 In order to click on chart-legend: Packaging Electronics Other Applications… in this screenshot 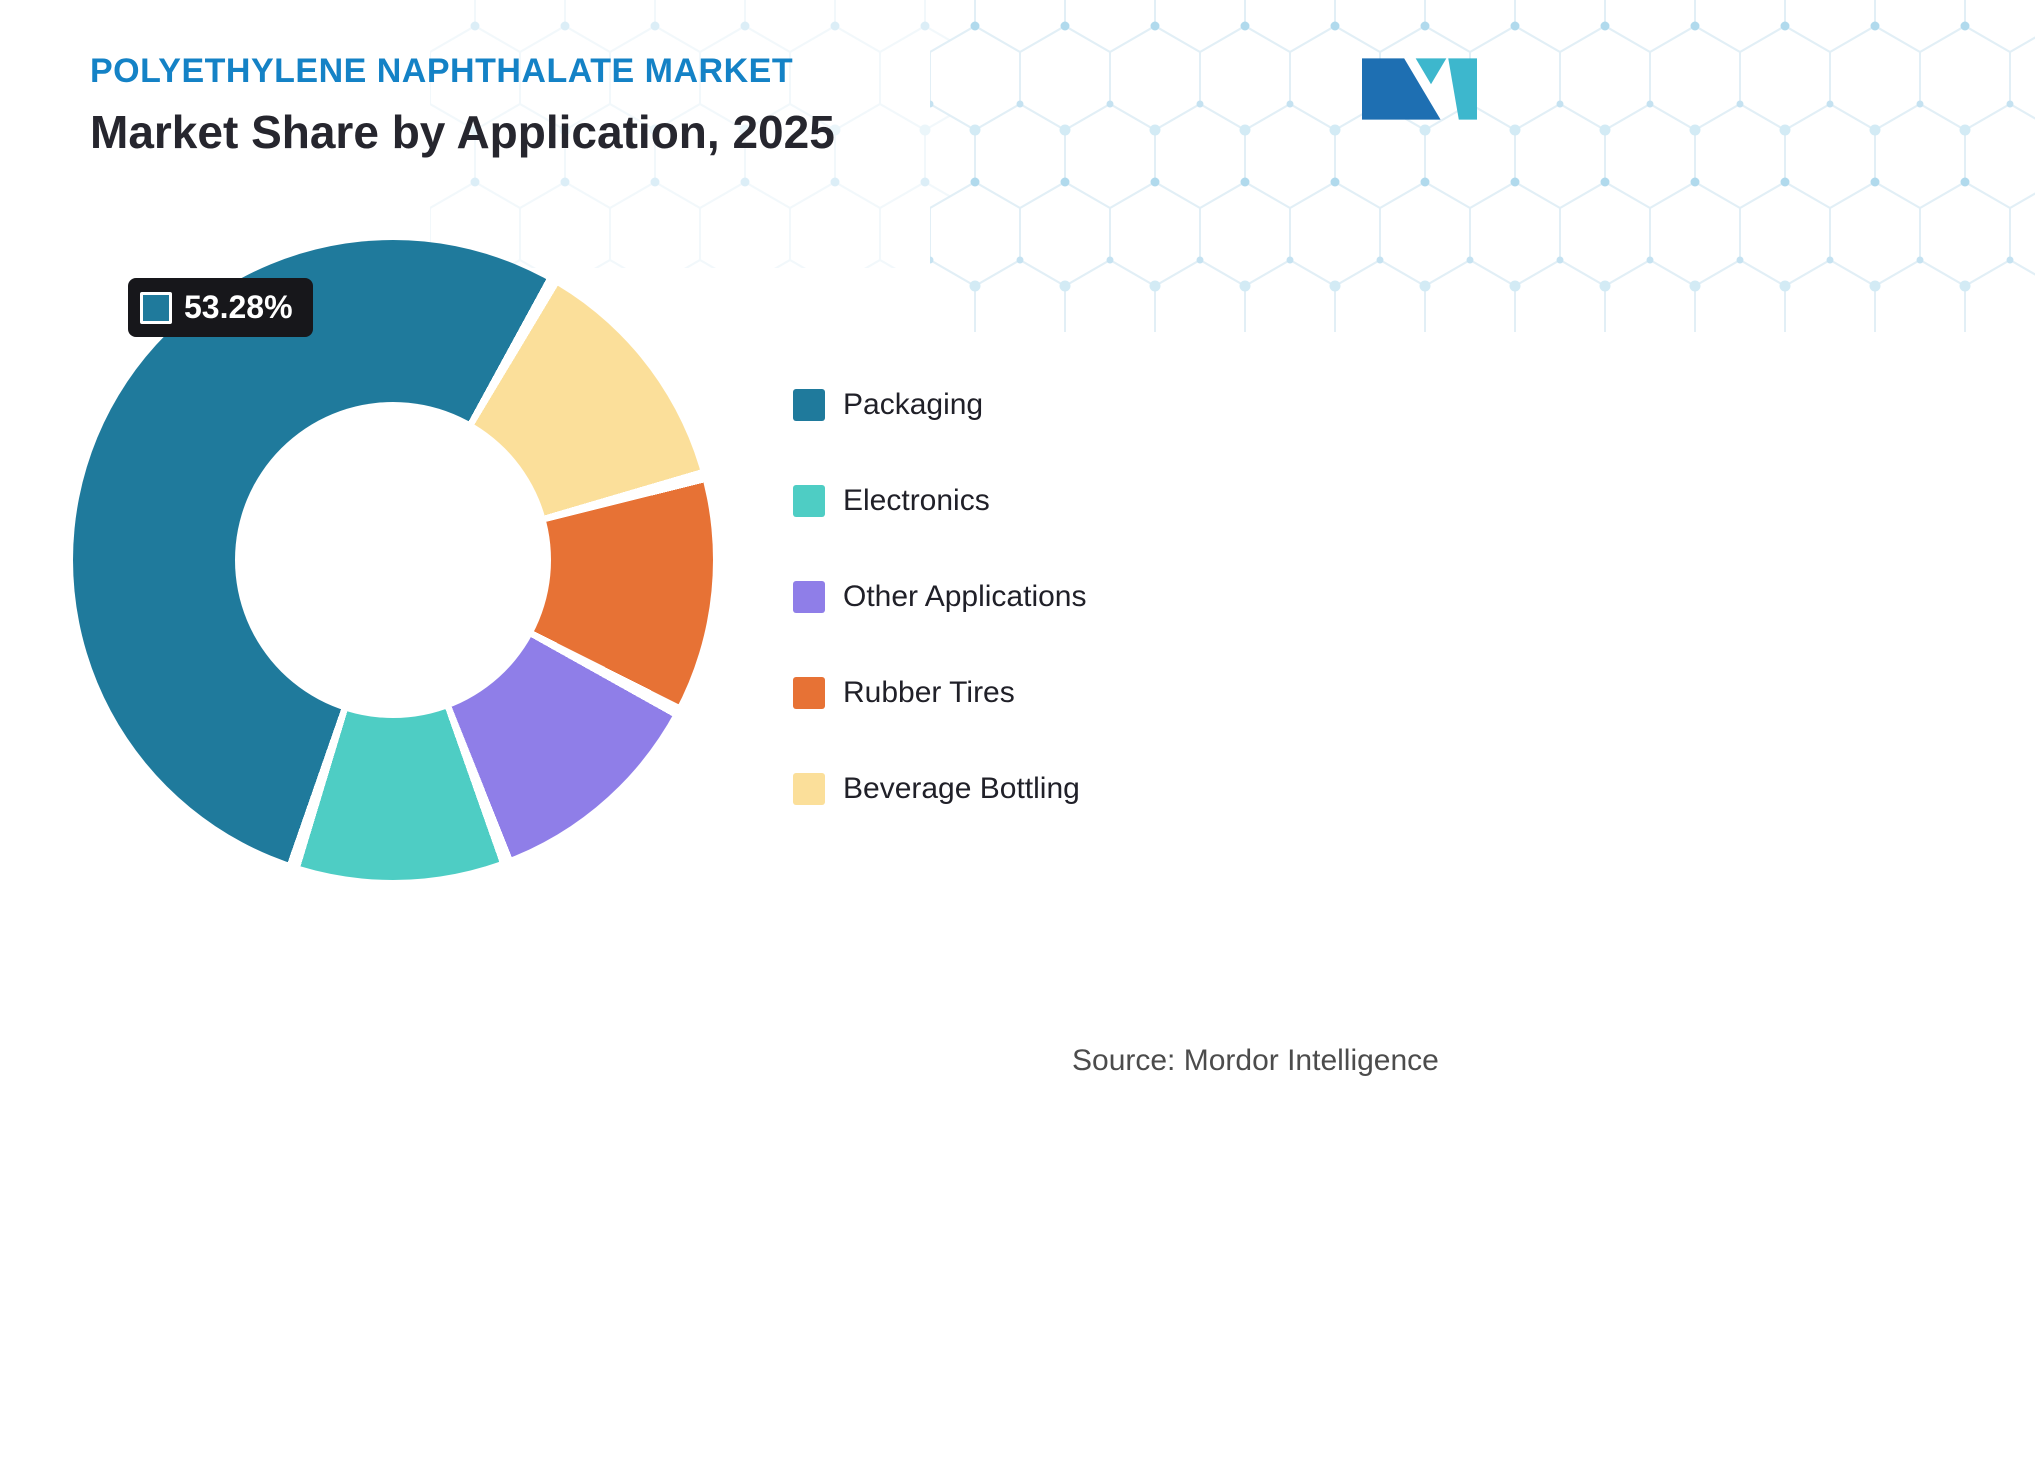, I will do `click(940, 596)`.